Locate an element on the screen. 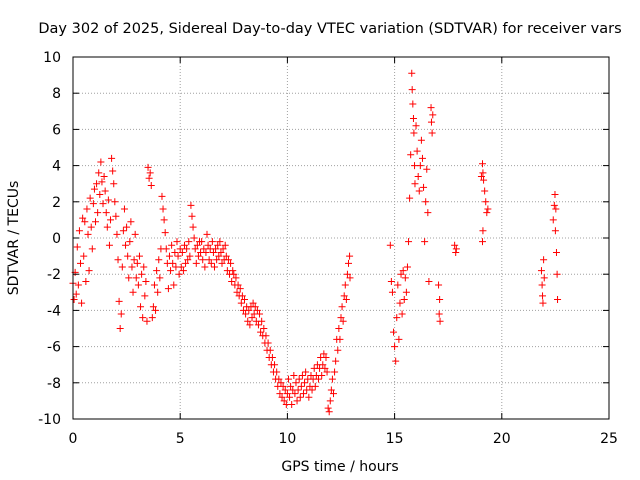  x-tick-label: 10 is located at coordinates (287, 439).